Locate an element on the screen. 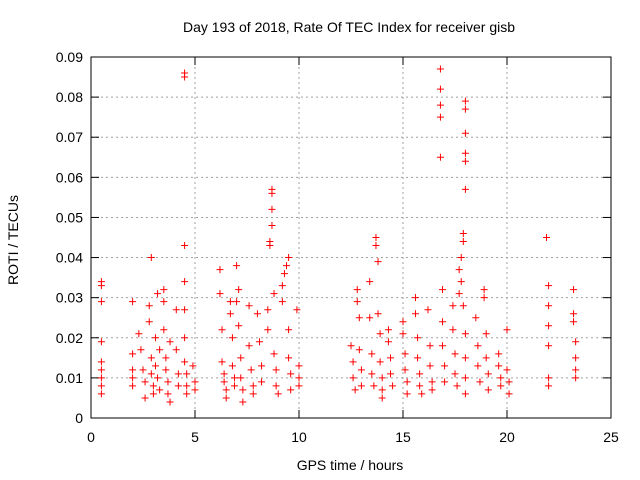 The height and width of the screenshot is (480, 640). x-axis-label: GPS time / hours is located at coordinates (350, 465).